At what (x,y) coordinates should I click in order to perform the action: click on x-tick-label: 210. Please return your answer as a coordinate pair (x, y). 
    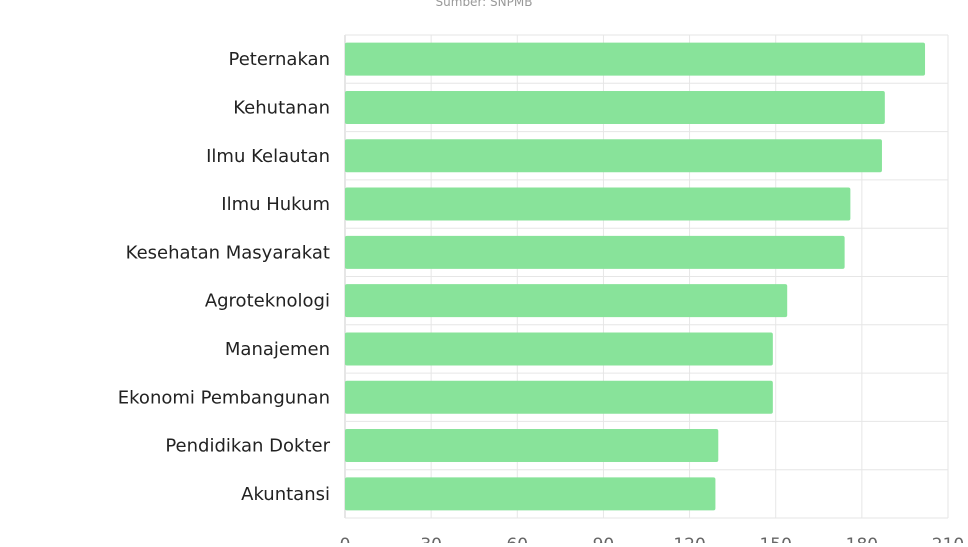
    Looking at the image, I should click on (948, 539).